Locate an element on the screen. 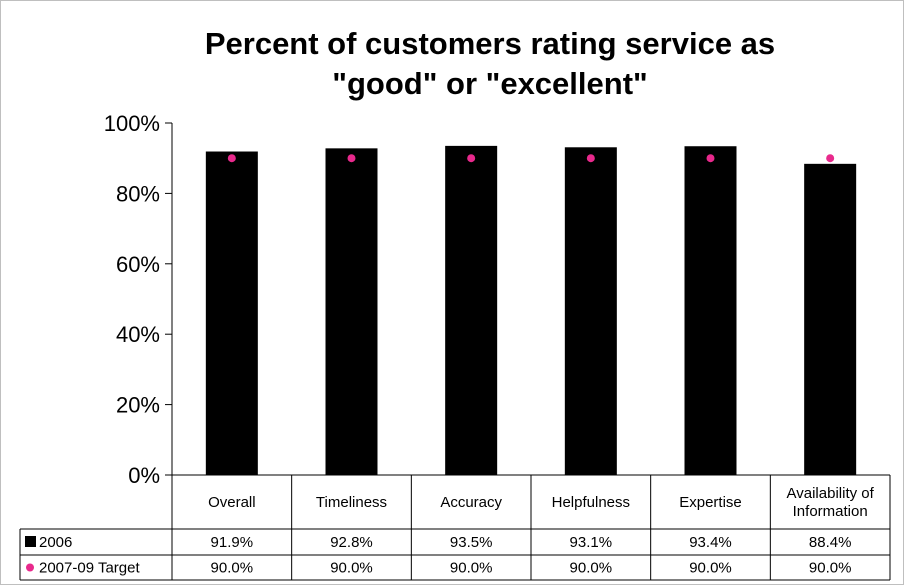 This screenshot has width=906, height=587. chart-title-line-1: Percent of customers rating service as is located at coordinates (490, 43).